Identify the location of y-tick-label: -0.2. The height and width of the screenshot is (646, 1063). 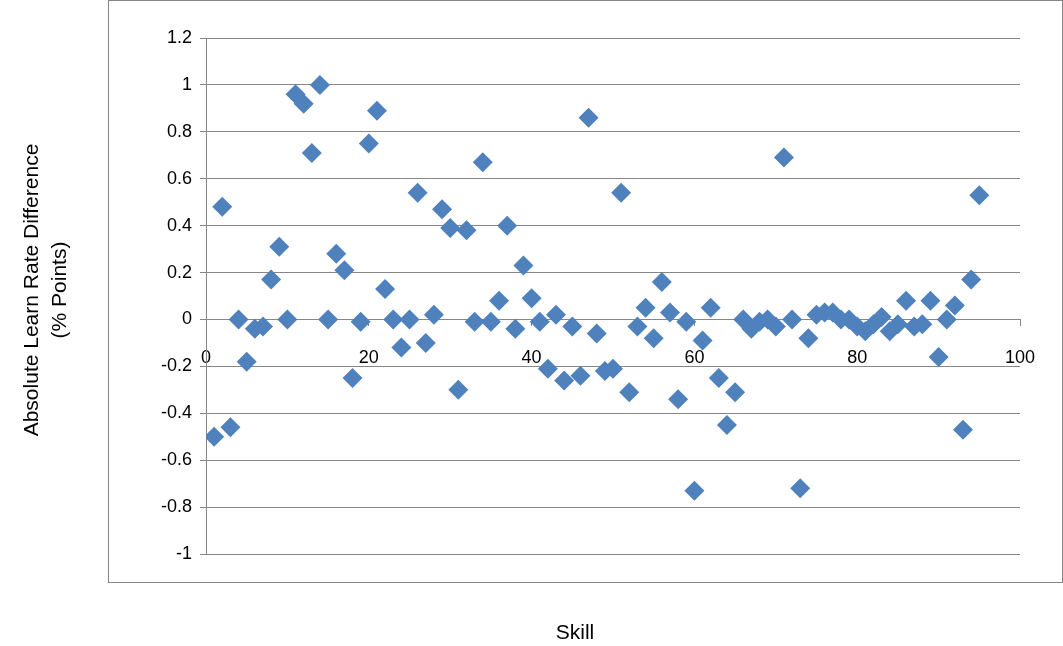
(176, 365).